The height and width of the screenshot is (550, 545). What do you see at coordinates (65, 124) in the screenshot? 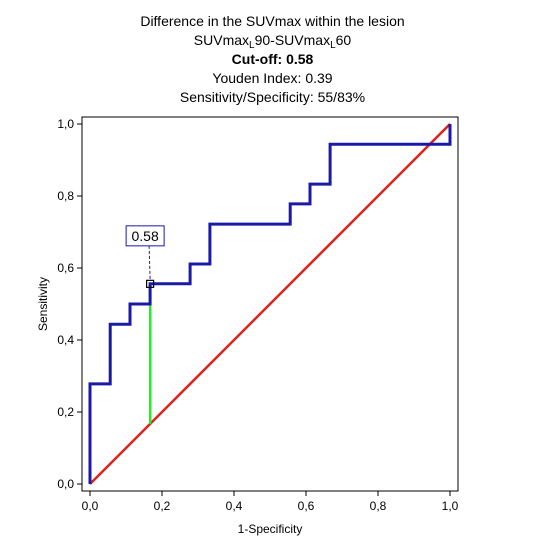
I see `y-tick-label: 1,0` at bounding box center [65, 124].